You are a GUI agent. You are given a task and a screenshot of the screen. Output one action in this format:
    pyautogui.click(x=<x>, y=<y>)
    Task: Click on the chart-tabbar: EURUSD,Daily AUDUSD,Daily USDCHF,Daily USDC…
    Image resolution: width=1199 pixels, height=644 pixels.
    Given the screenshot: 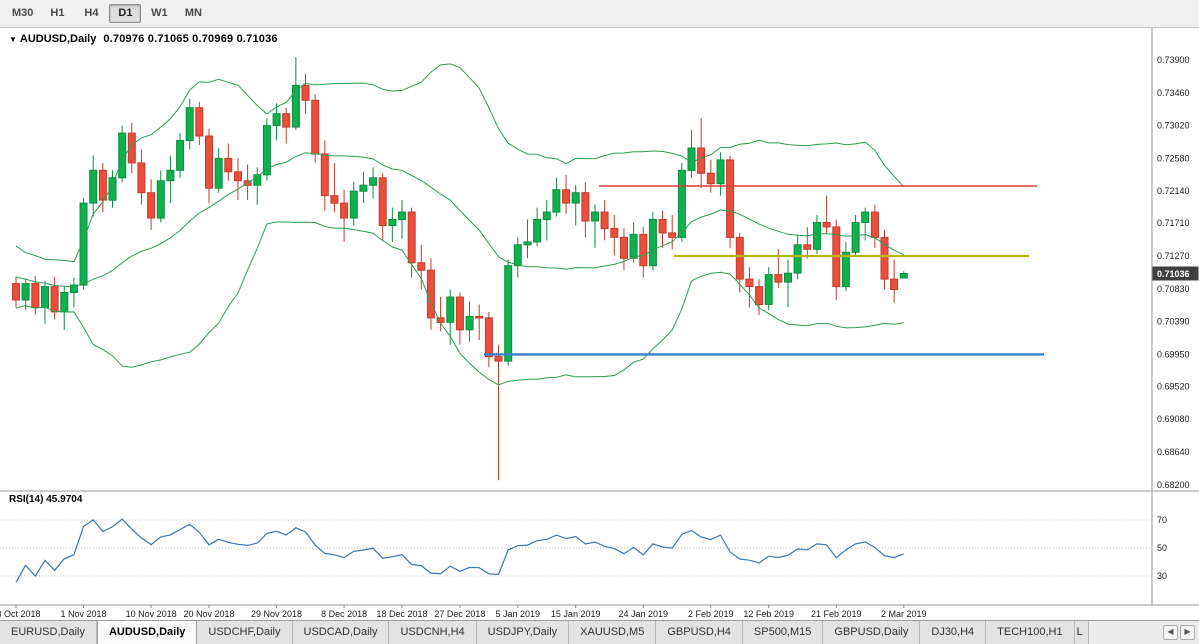 What is the action you would take?
    pyautogui.click(x=579, y=632)
    